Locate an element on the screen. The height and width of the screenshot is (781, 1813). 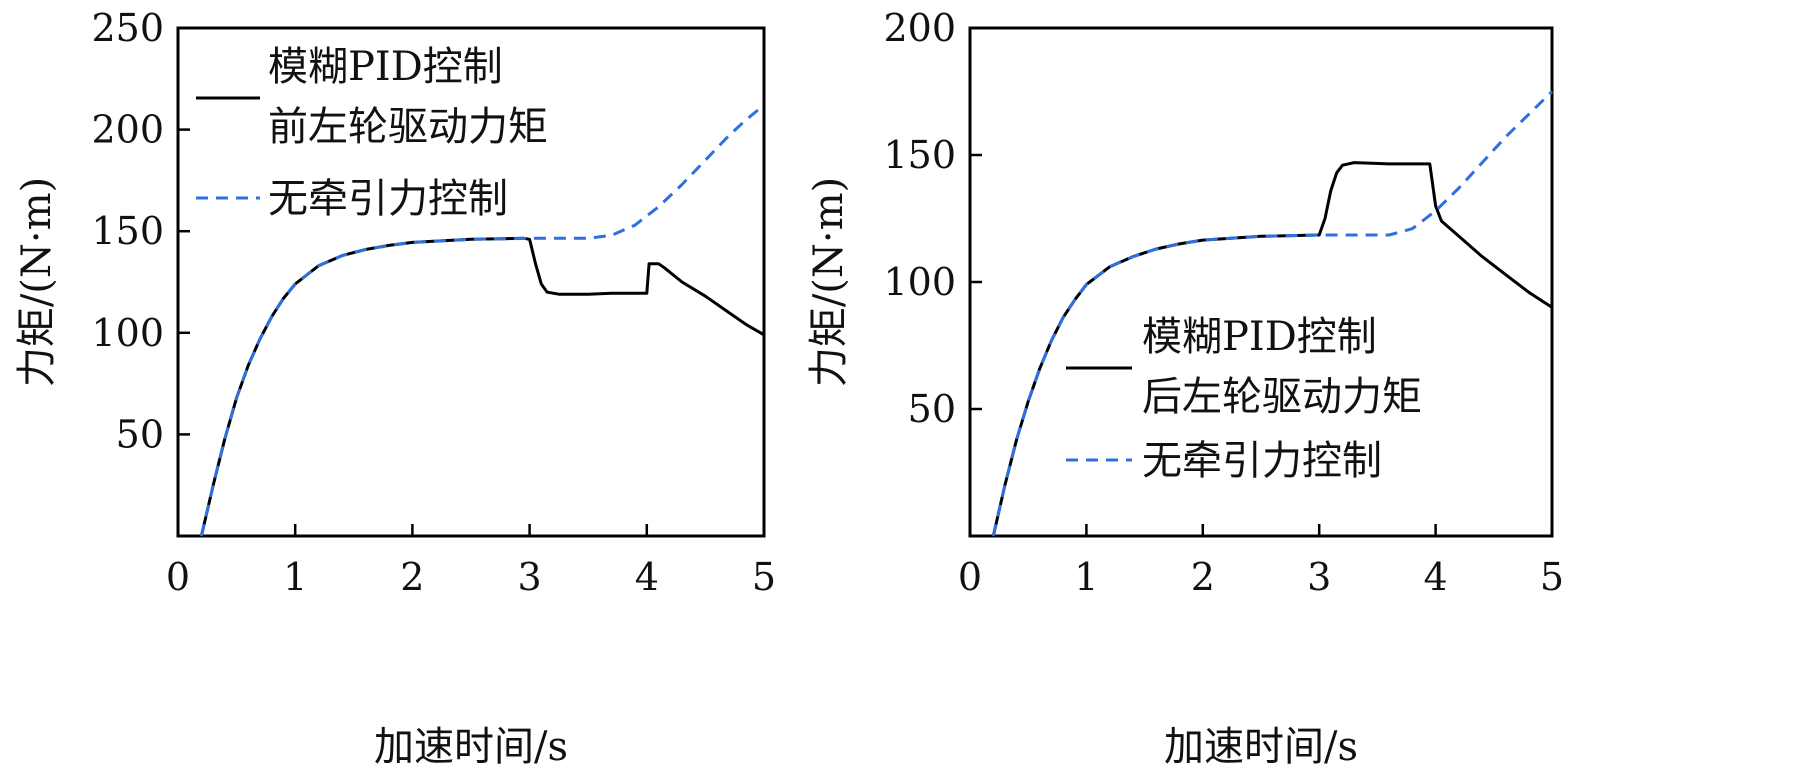
legend: 模糊PID控制 后左轮驱动力矩 无牵引力控制 is located at coordinates (1244, 399).